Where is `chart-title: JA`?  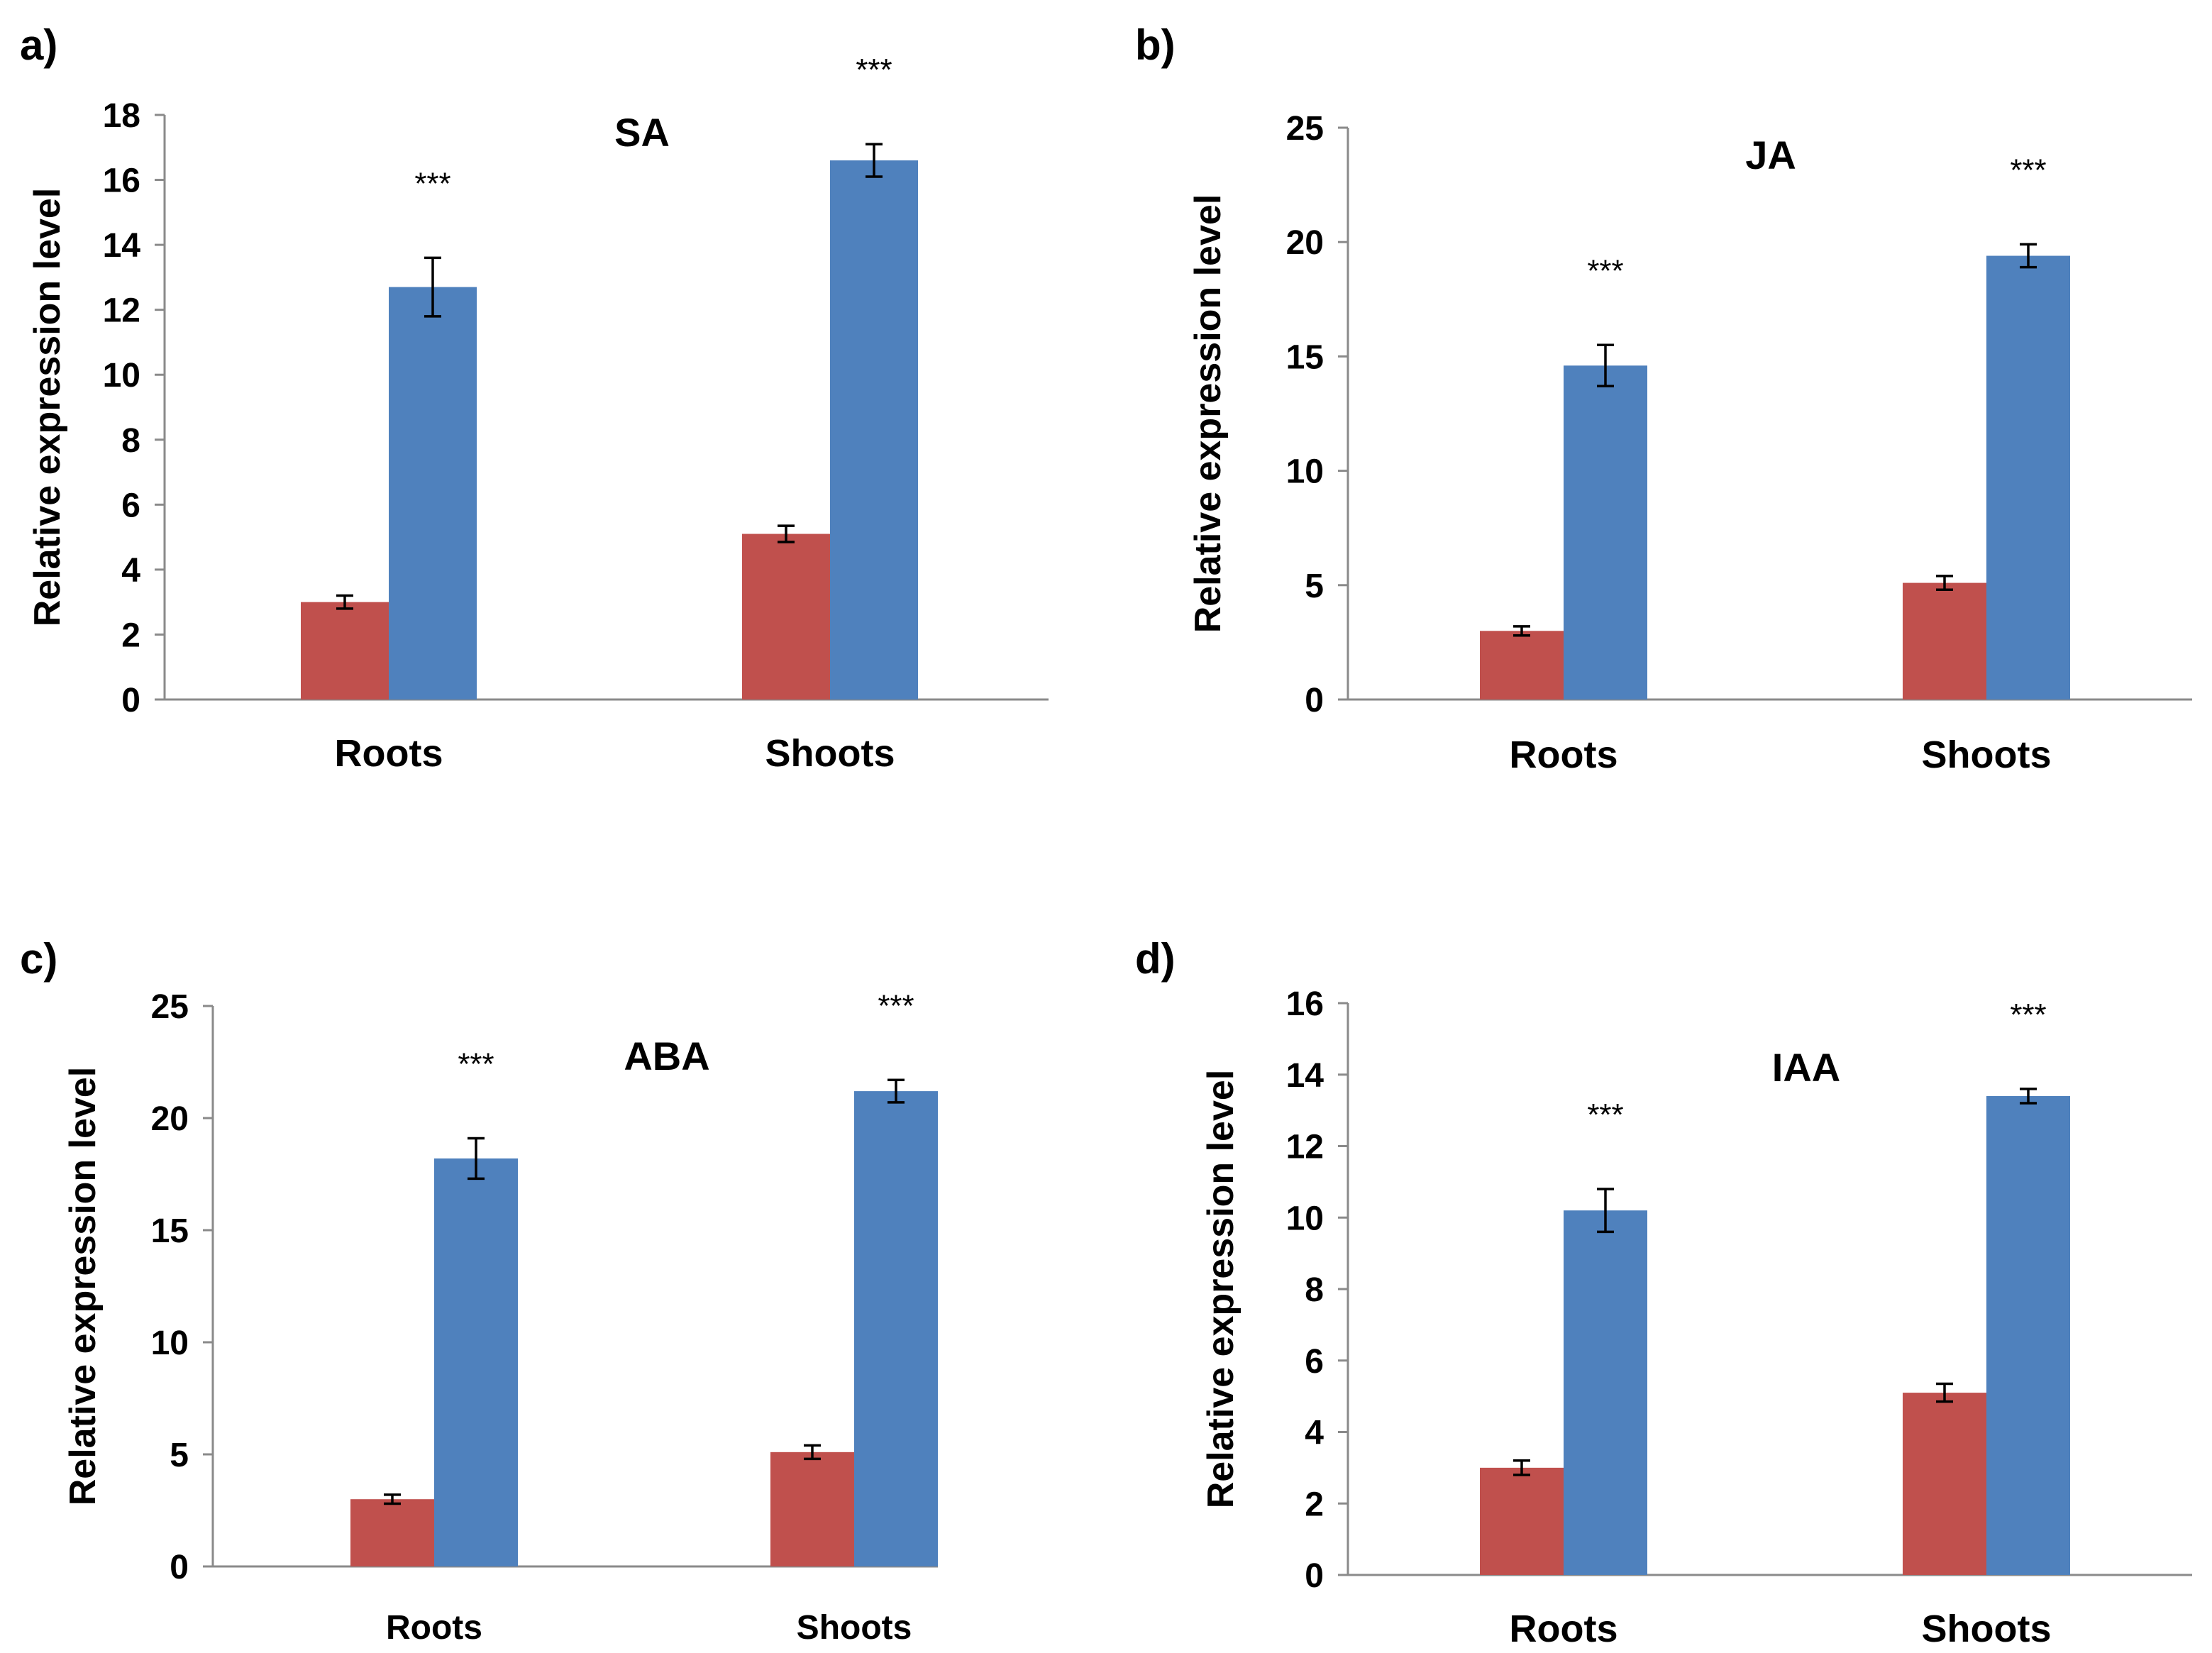
chart-title: JA is located at coordinates (1770, 155).